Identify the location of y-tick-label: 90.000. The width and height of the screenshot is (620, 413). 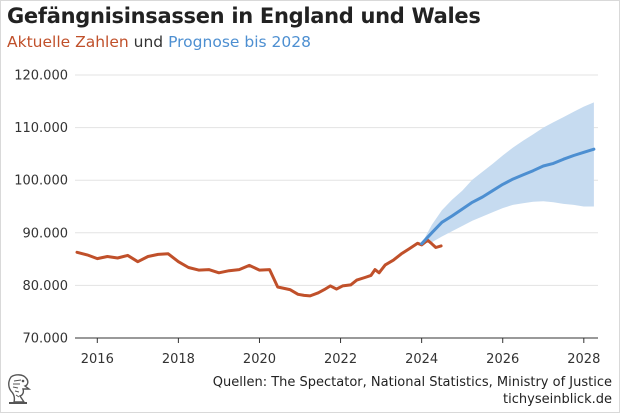
(46, 233).